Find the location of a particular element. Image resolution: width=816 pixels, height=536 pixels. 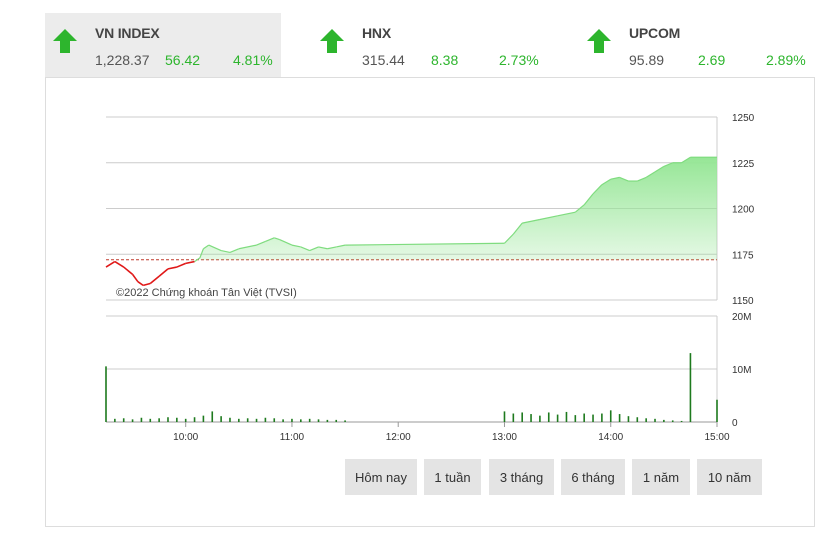

volume-tick-label: 10M is located at coordinates (741, 370).